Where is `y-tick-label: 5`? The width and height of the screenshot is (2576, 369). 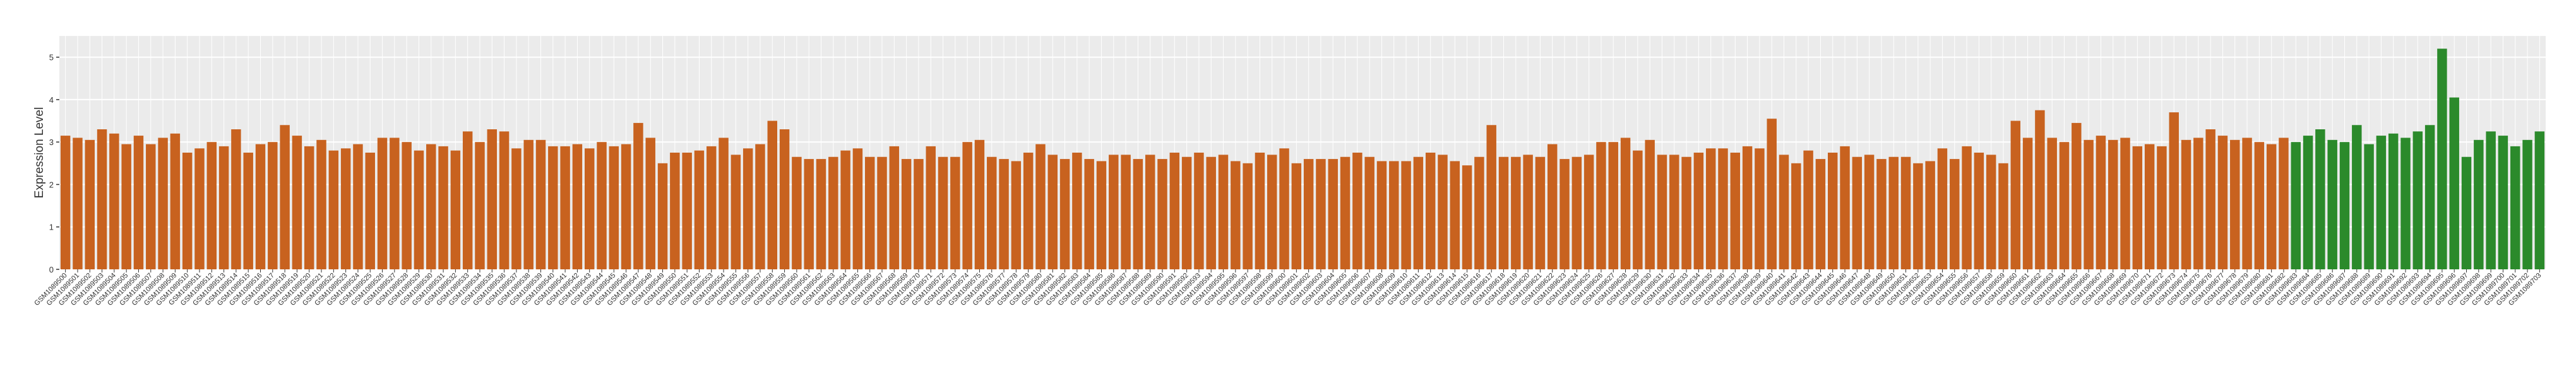
y-tick-label: 5 is located at coordinates (51, 57).